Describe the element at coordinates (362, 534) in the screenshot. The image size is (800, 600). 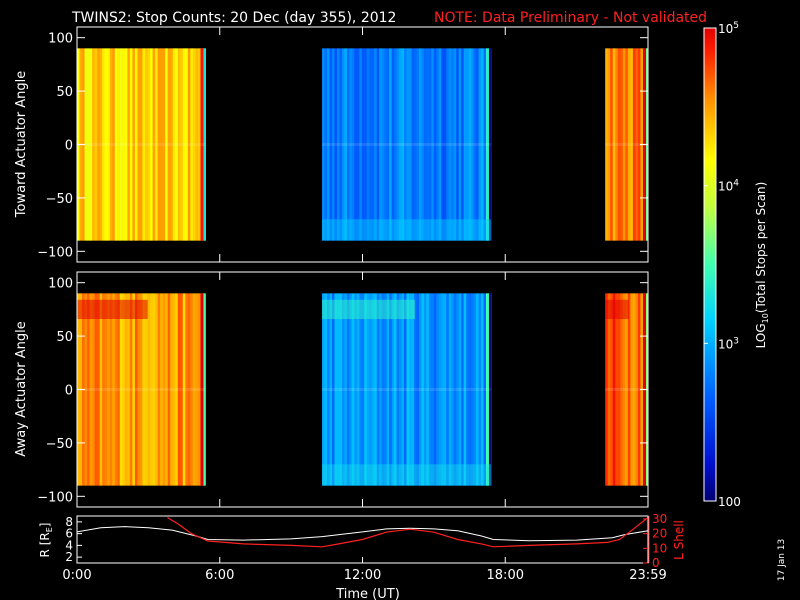
I see `series-line-r` at that location.